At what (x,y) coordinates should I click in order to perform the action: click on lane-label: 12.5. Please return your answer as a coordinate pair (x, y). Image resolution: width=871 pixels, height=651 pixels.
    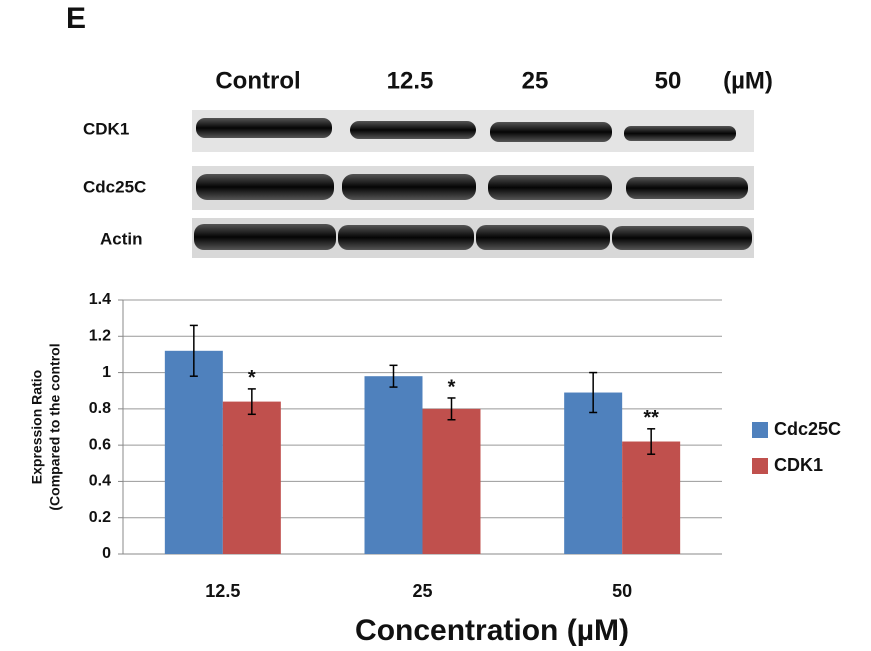
    Looking at the image, I should click on (410, 80).